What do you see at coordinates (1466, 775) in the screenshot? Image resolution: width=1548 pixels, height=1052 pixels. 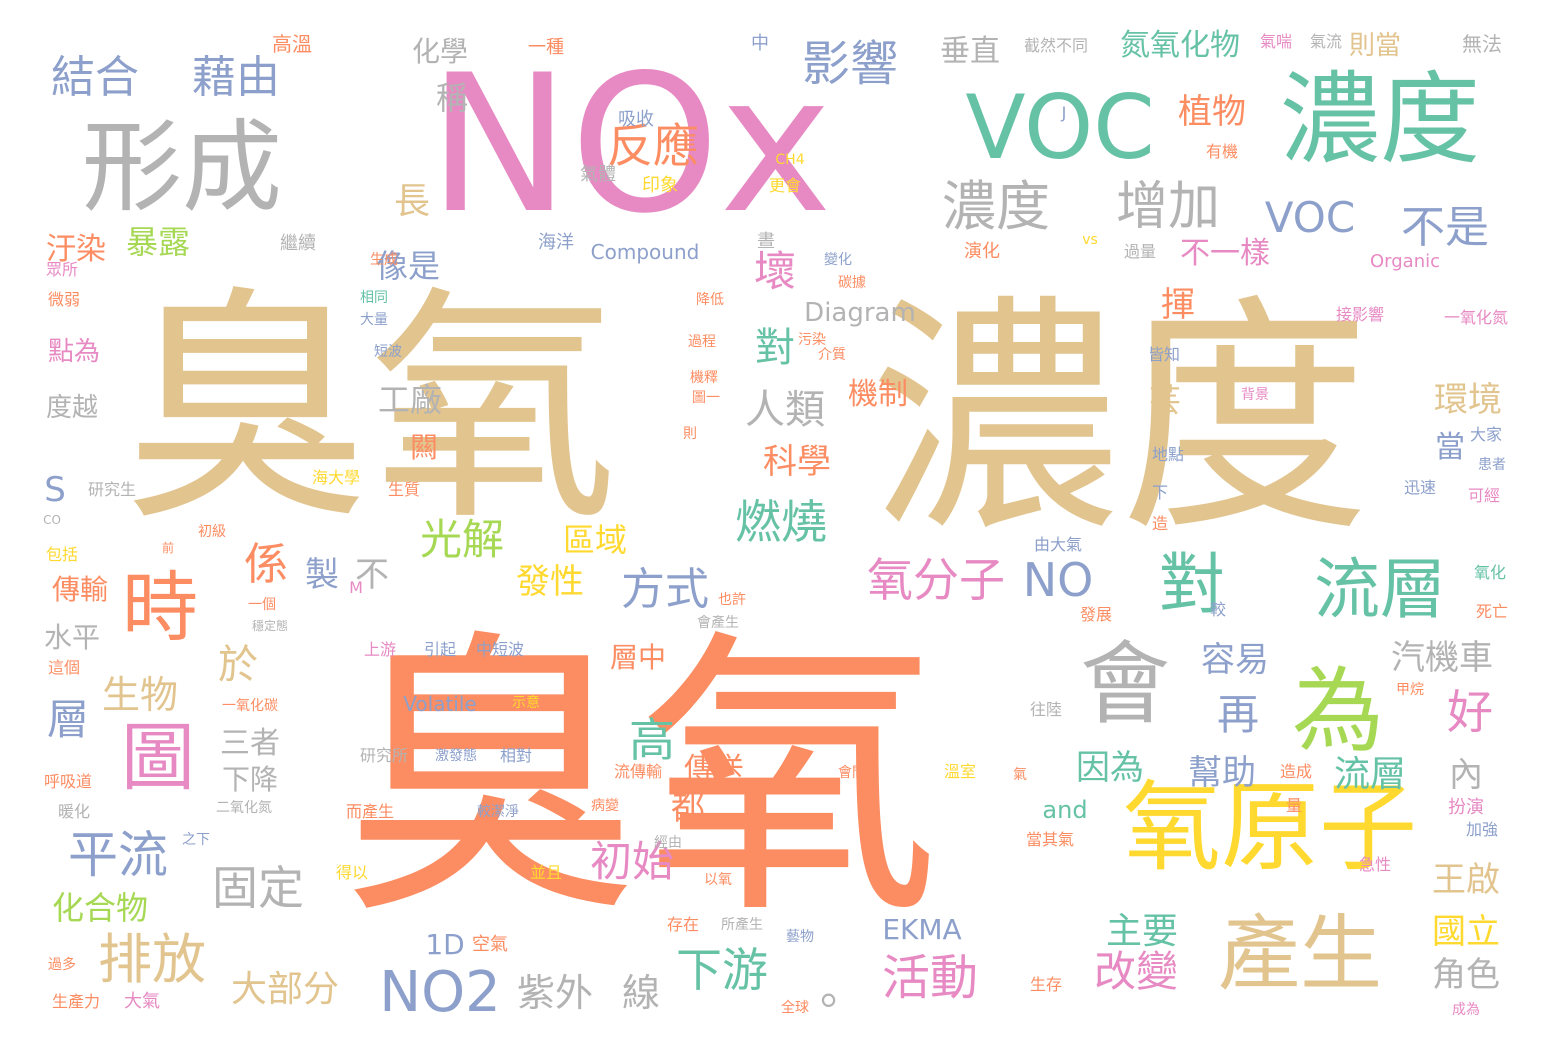 I see `cloud-word: 內` at bounding box center [1466, 775].